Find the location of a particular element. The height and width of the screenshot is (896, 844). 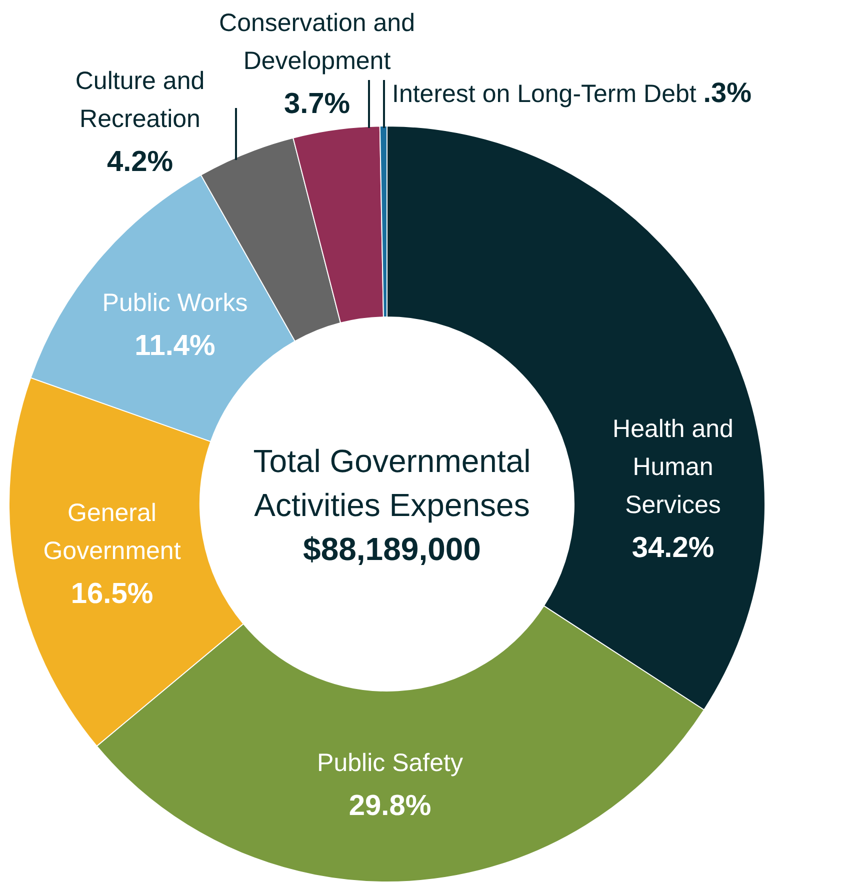

slice-label: Health and Human Services is located at coordinates (673, 467).